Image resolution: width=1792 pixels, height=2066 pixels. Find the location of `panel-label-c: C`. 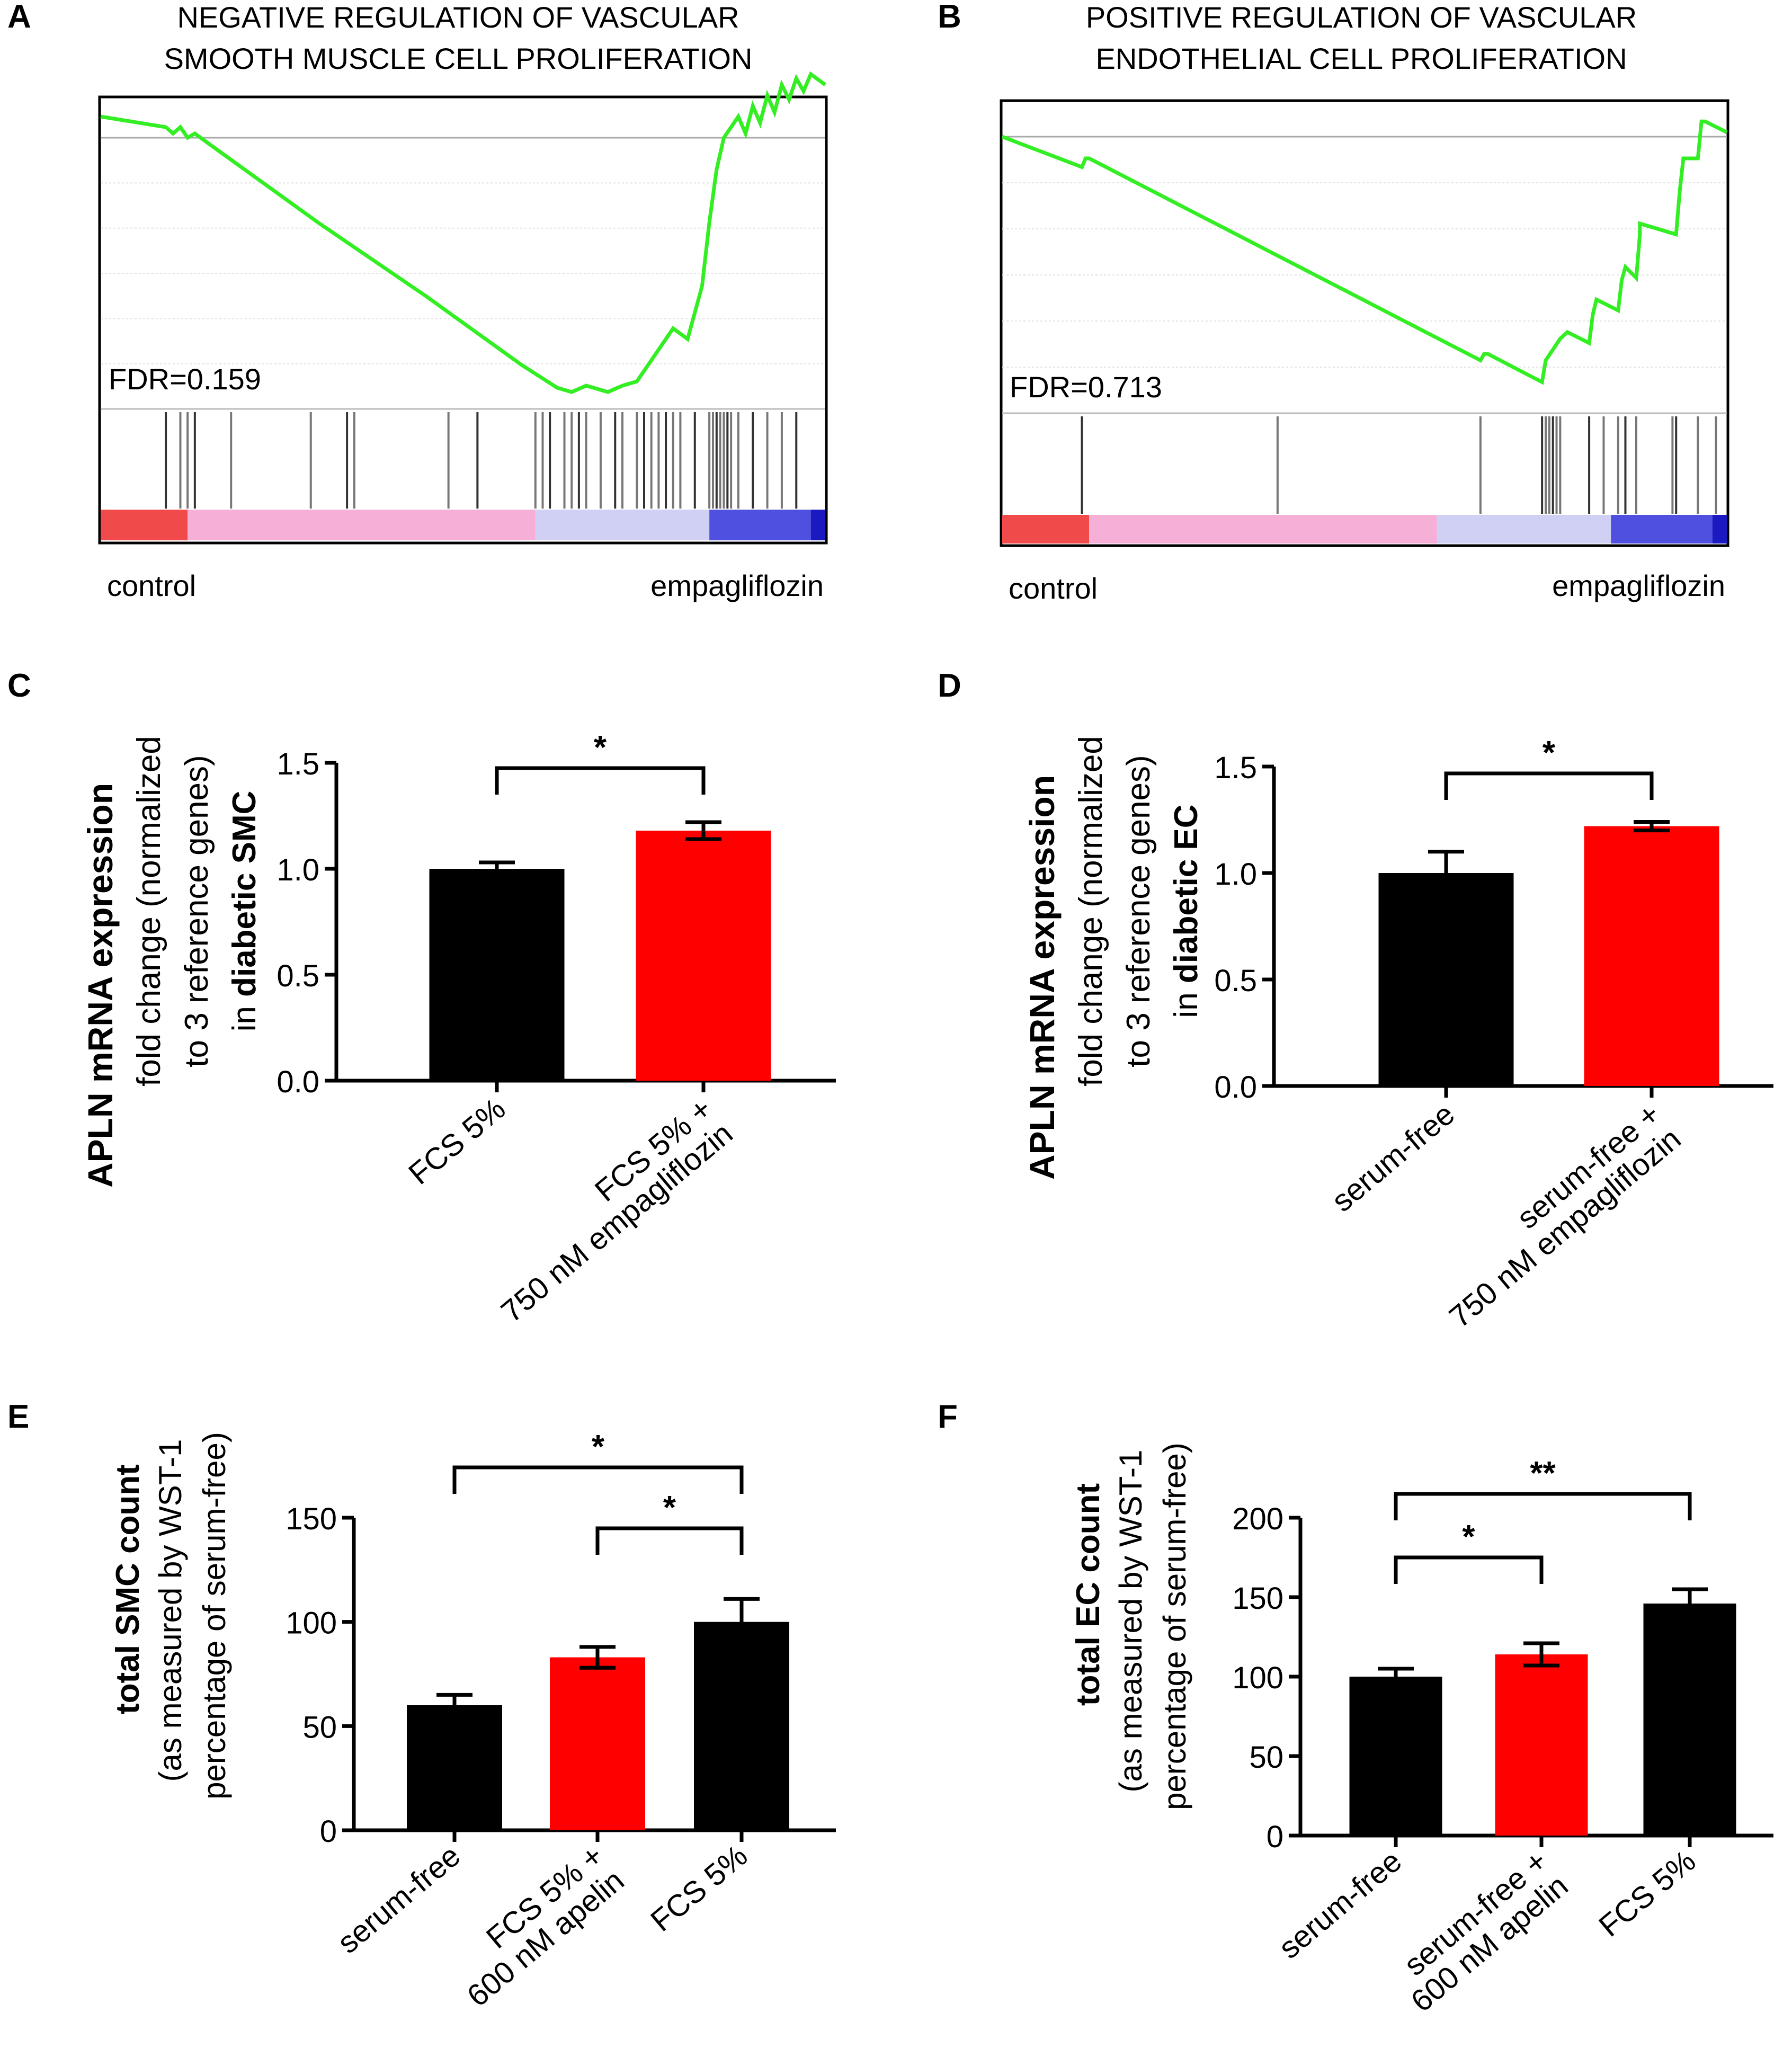

panel-label-c: C is located at coordinates (19, 685).